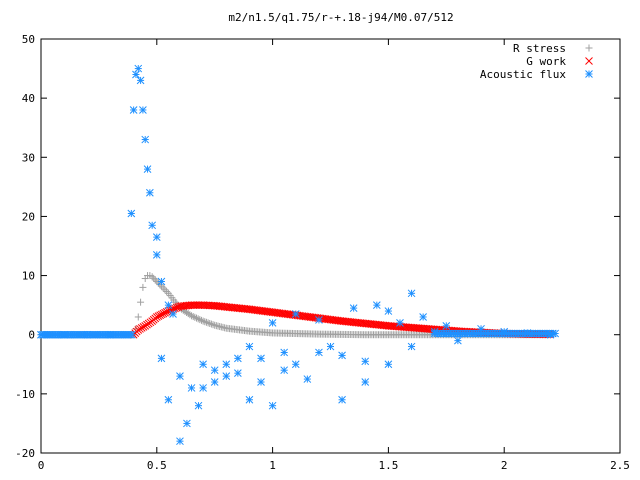 This screenshot has width=640, height=480. I want to click on legend-label-g-work: G work, so click(546, 61).